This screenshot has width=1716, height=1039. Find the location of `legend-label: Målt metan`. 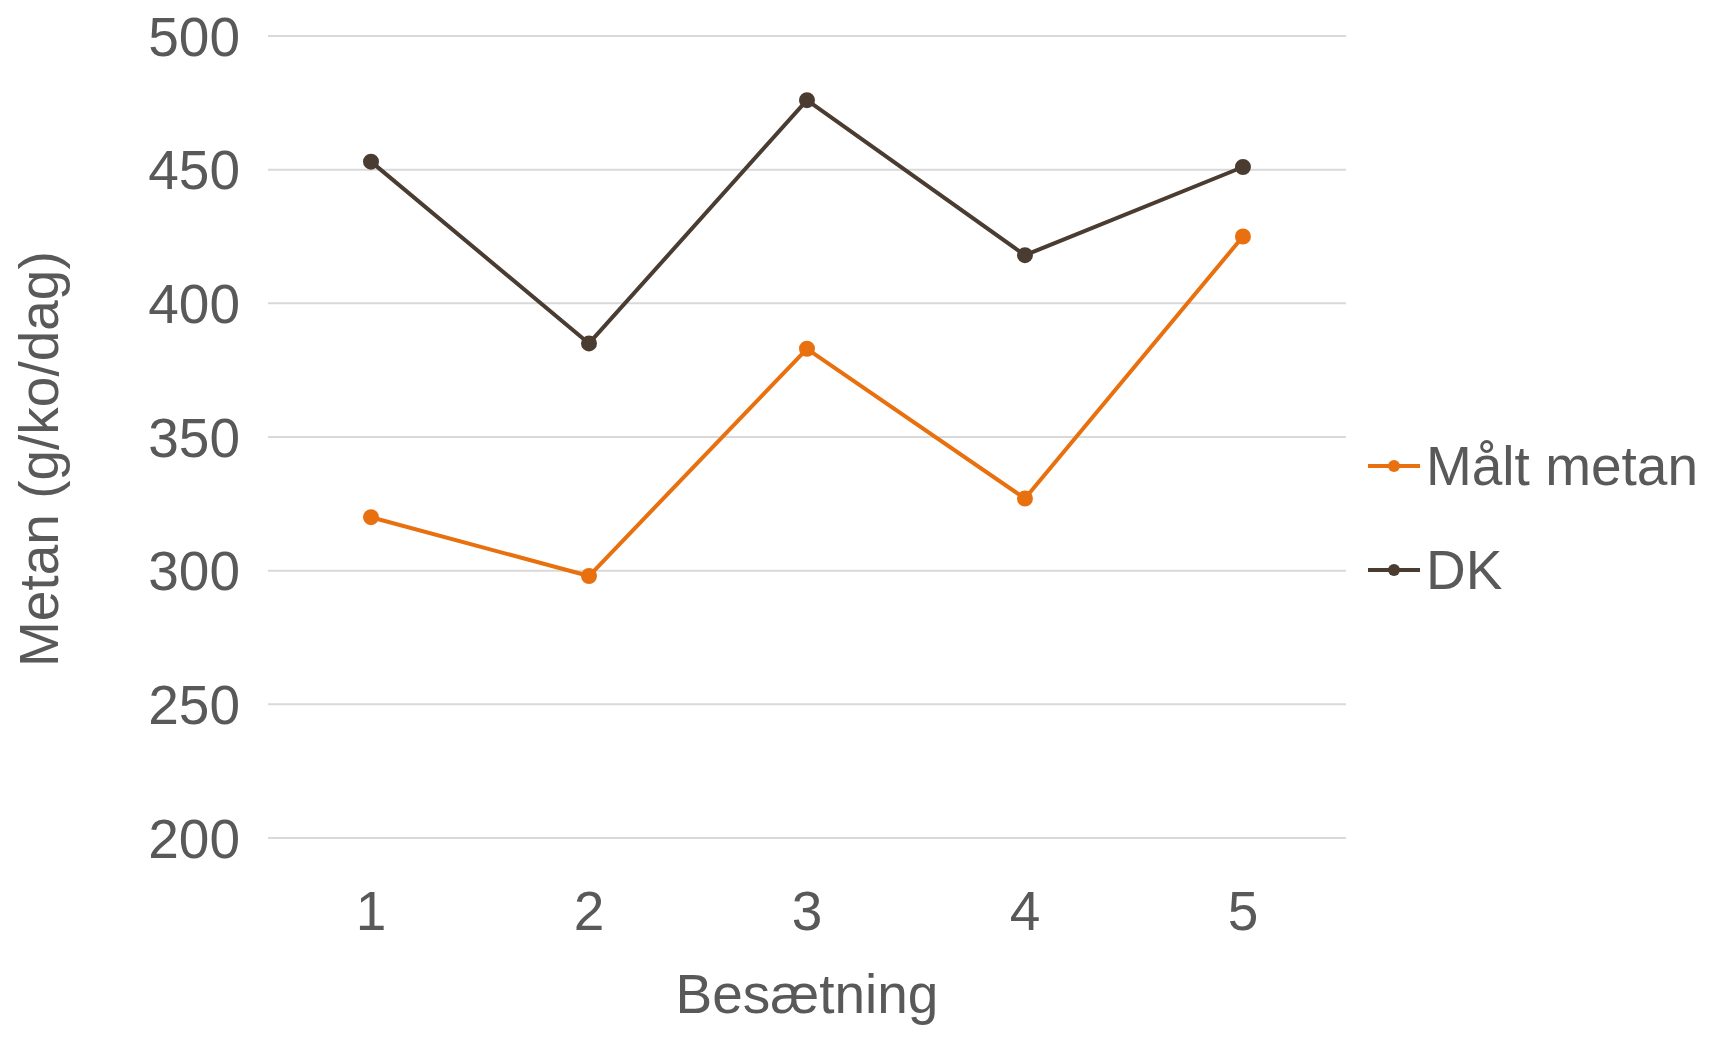

legend-label: Målt metan is located at coordinates (1561, 466).